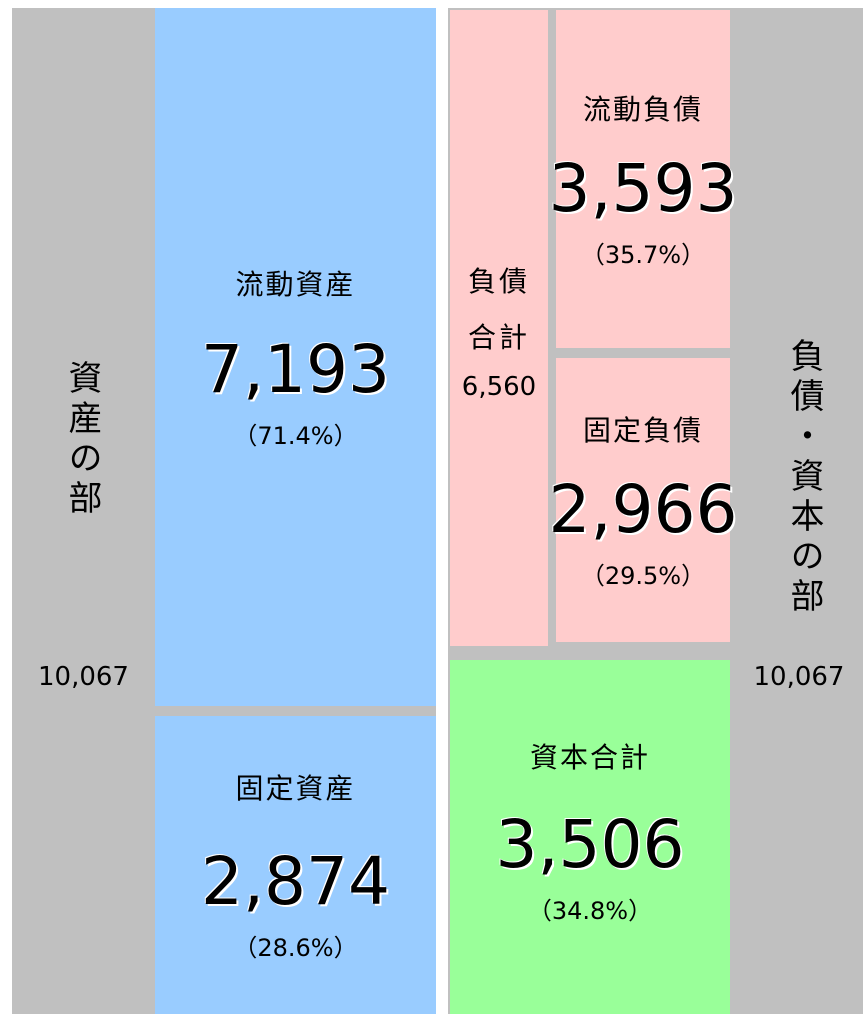 This screenshot has height=1014, width=863. What do you see at coordinates (643, 509) in the screenshot?
I see `amount: 2,966` at bounding box center [643, 509].